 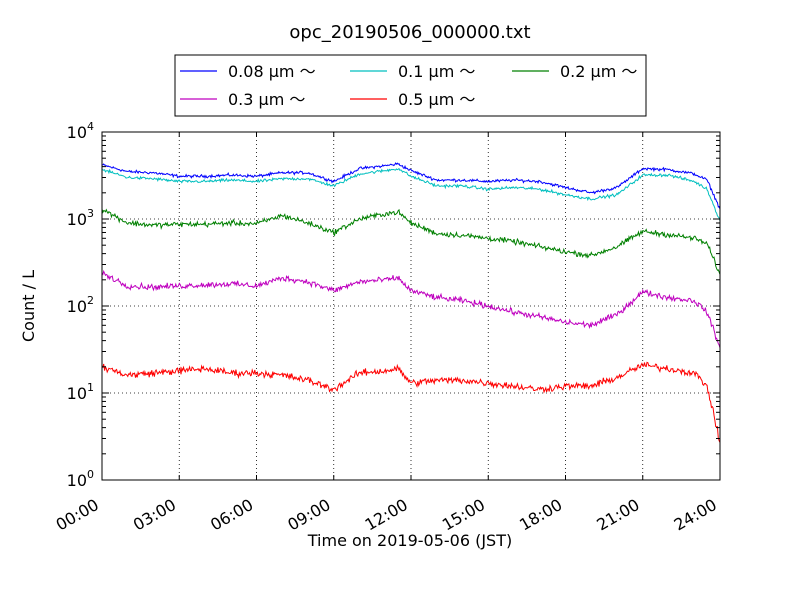 I want to click on legend-label: 0.5 µm ～, so click(x=436, y=99).